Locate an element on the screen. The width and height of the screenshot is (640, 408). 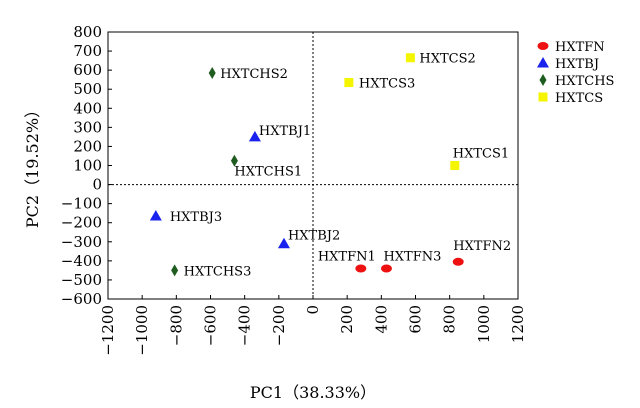
point-label: HXTFN2 is located at coordinates (482, 246).